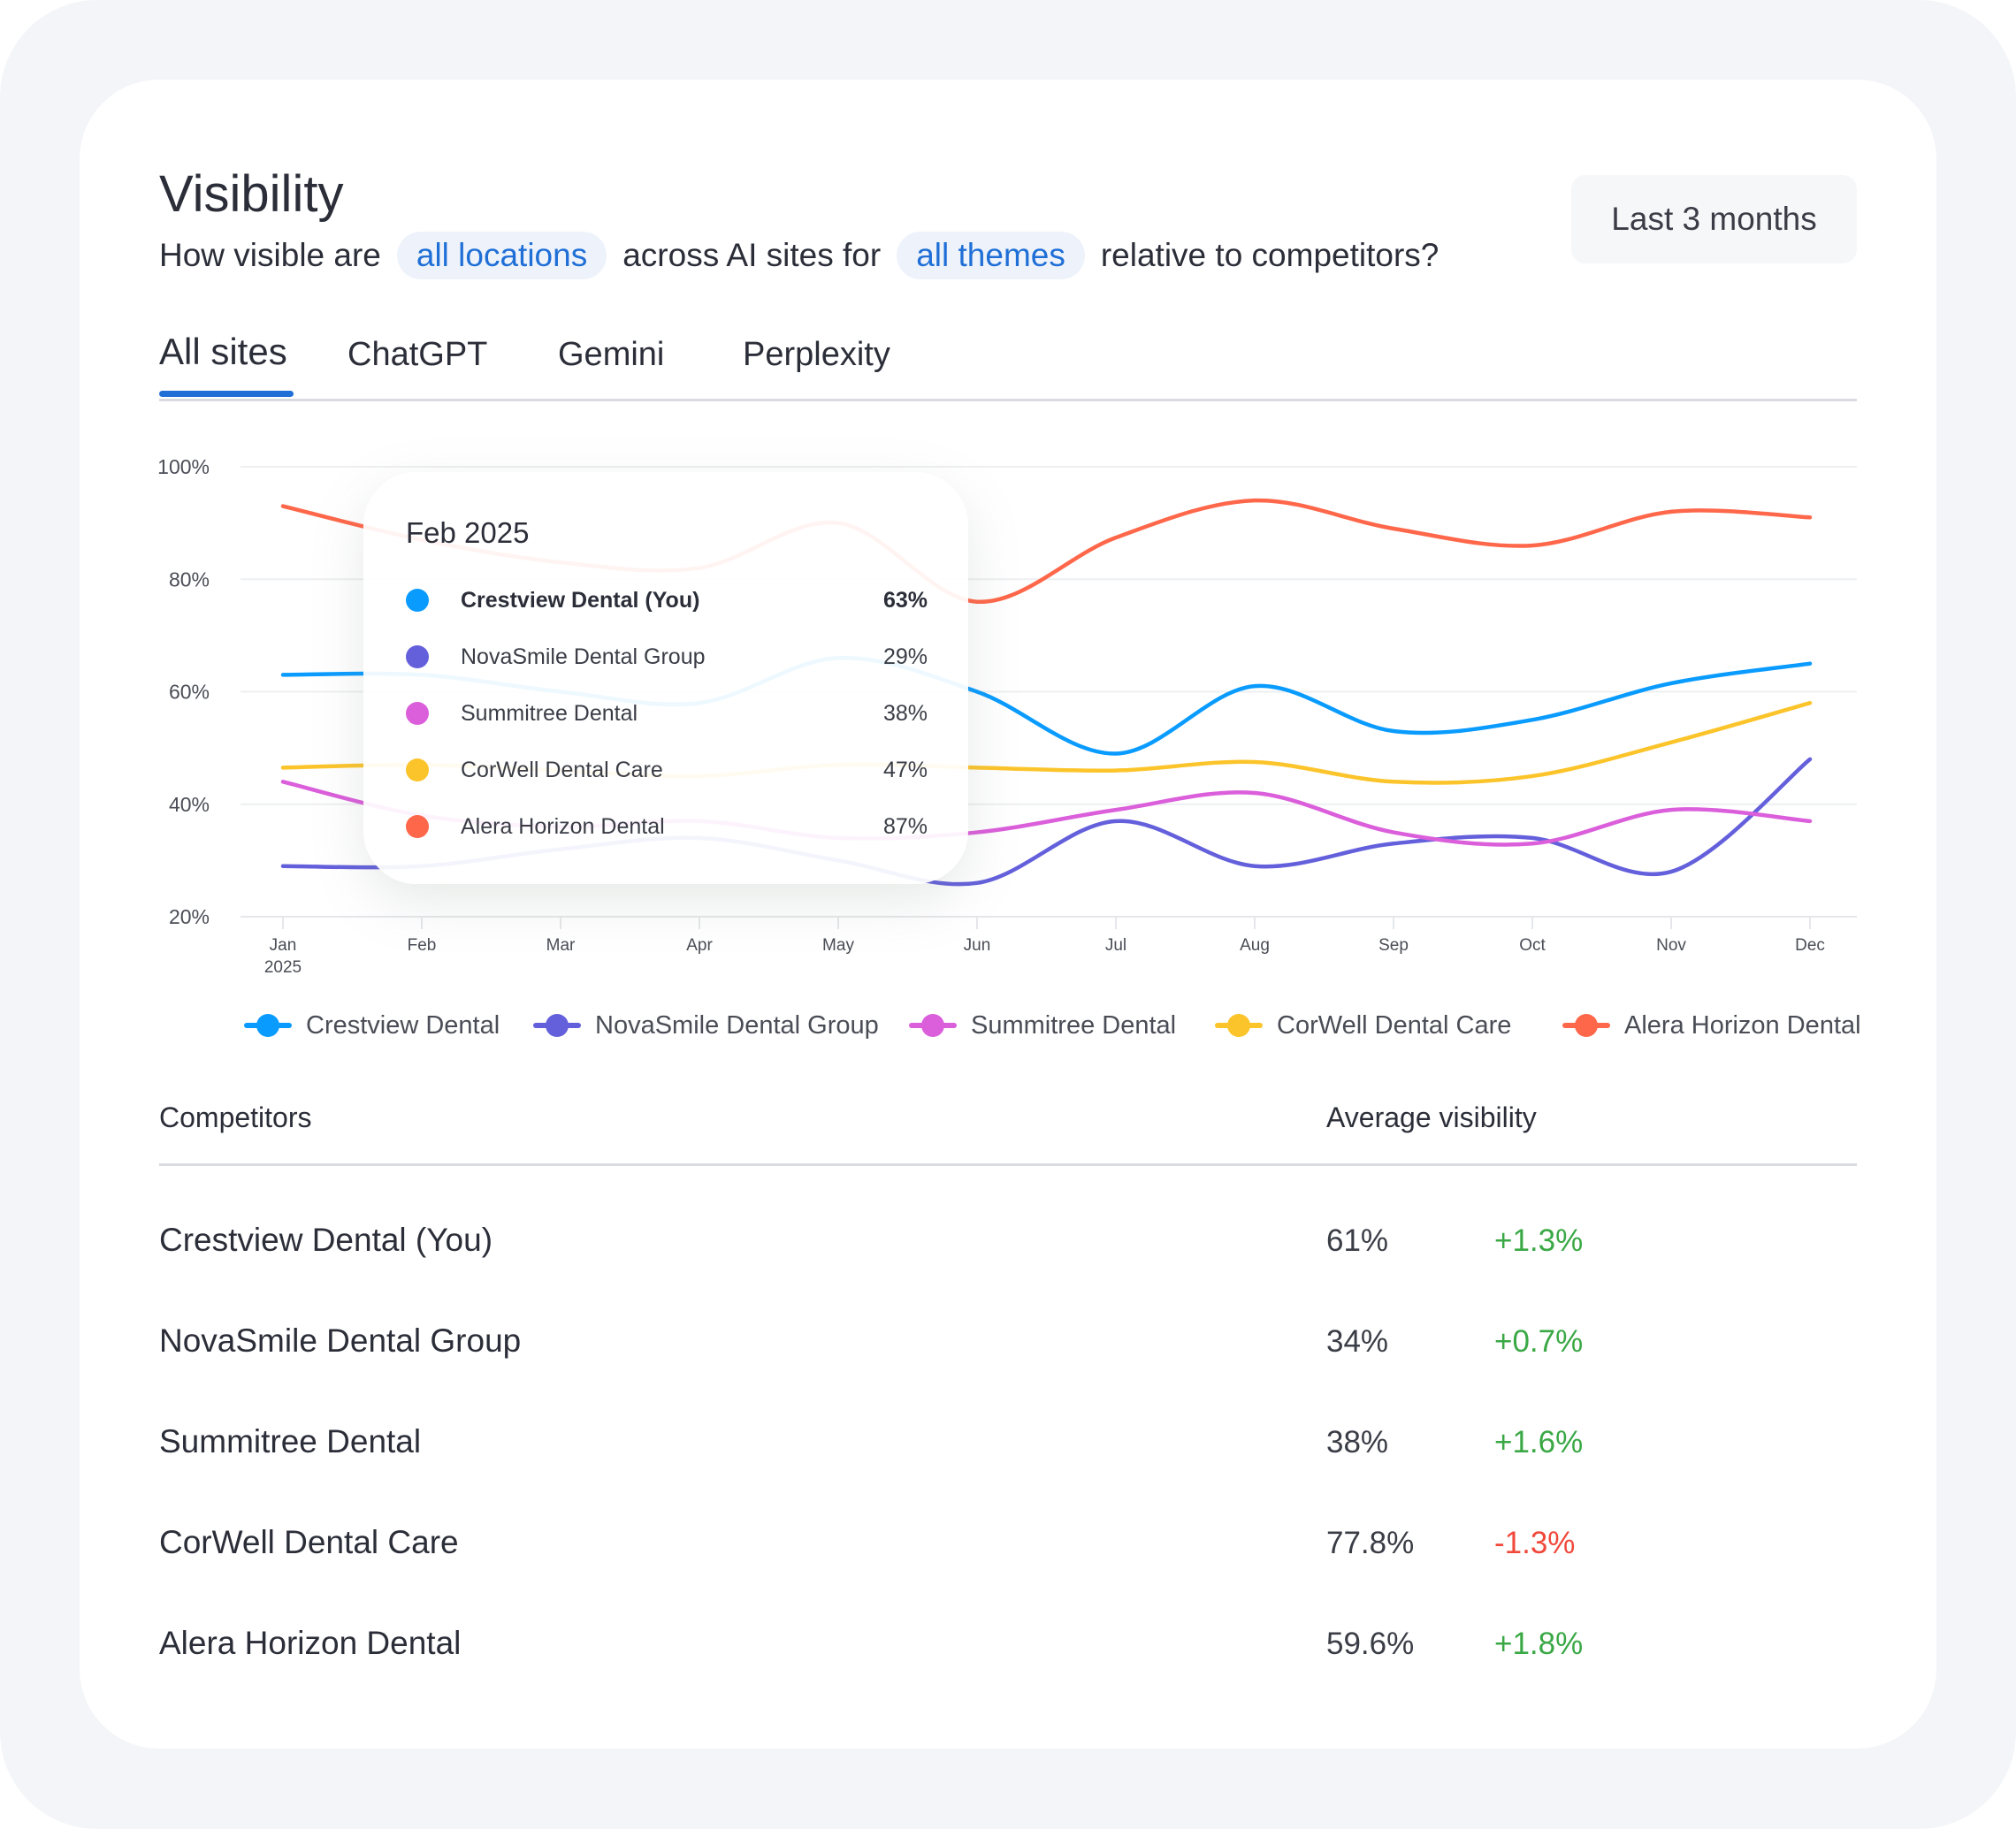 The image size is (2016, 1829). I want to click on tooltip-row: NovaSmile Dental Group 29%, so click(667, 656).